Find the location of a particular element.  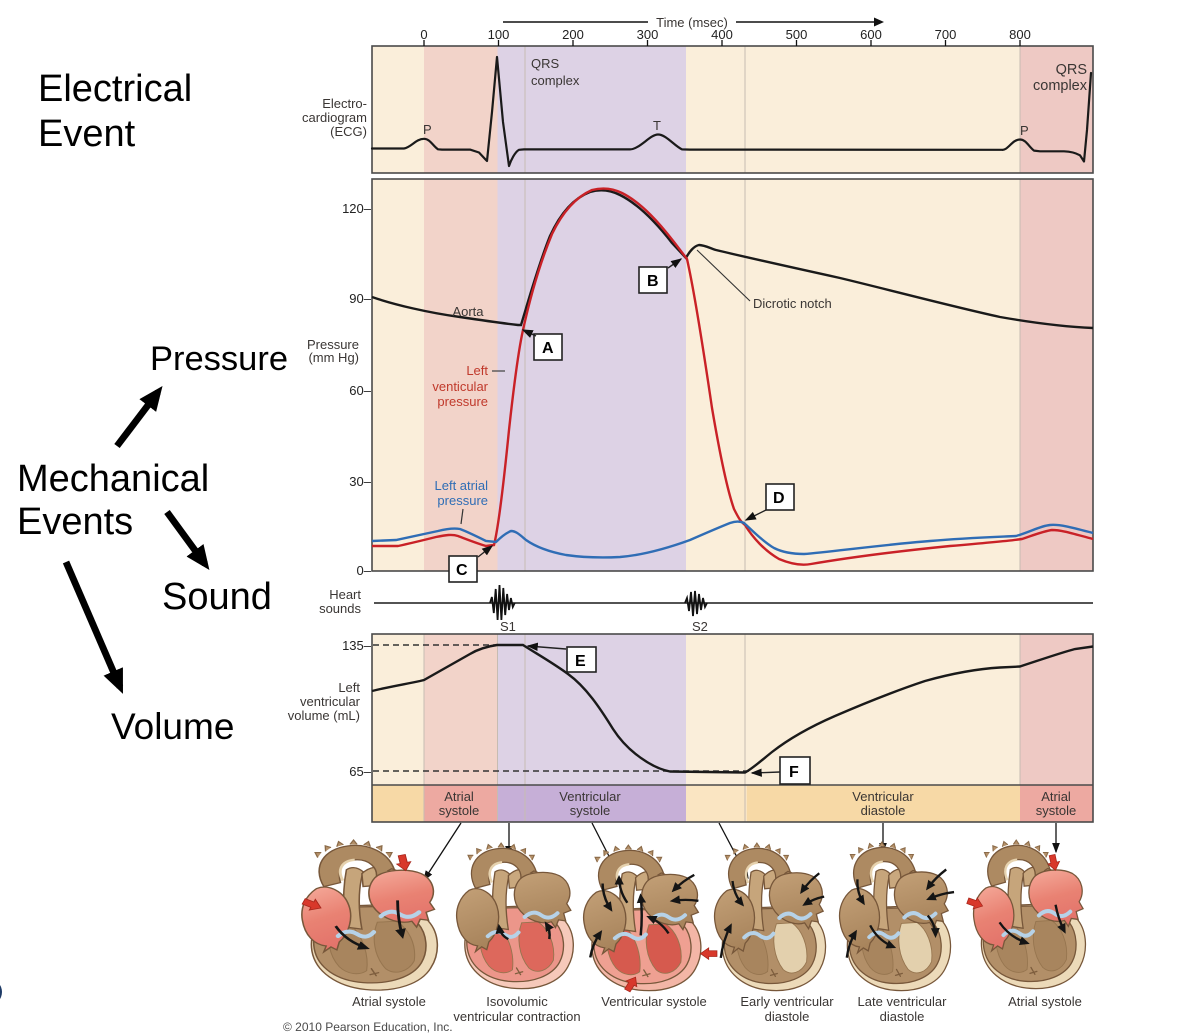

svg-text: S2 is located at coordinates (700, 626).